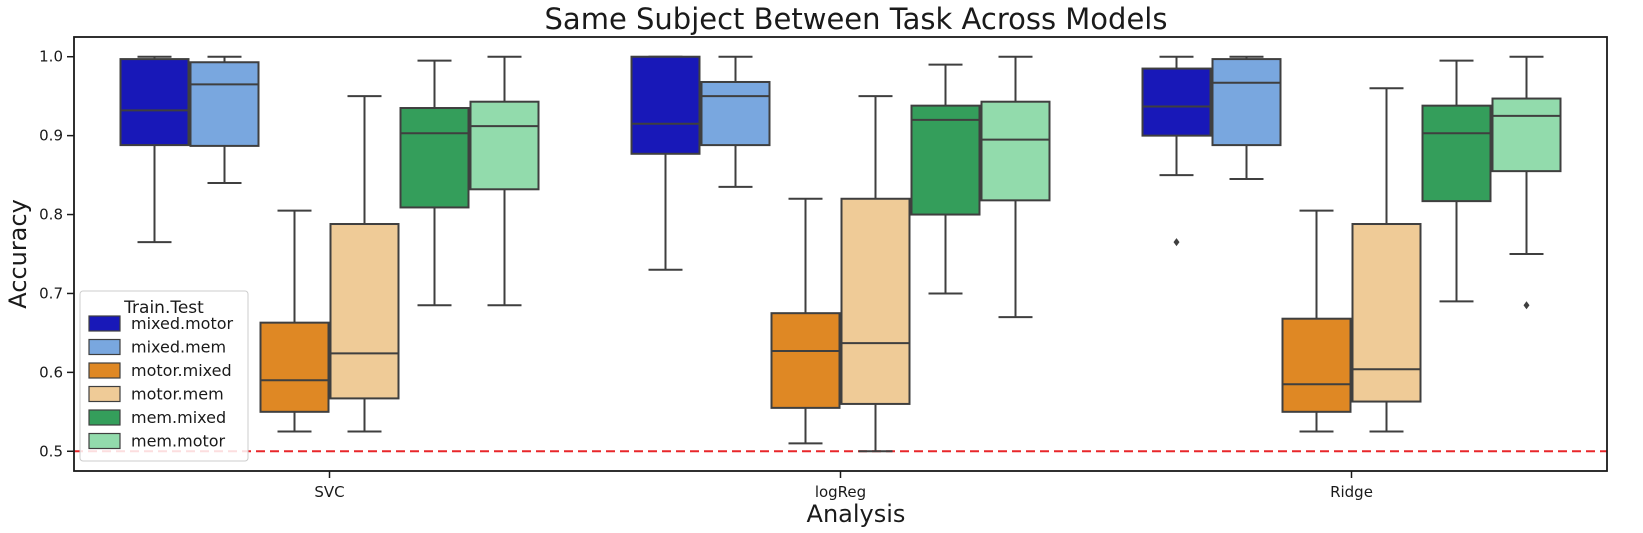 Image resolution: width=1643 pixels, height=533 pixels. Describe the element at coordinates (18, 254) in the screenshot. I see `y-axis-label: Accuracy` at that location.